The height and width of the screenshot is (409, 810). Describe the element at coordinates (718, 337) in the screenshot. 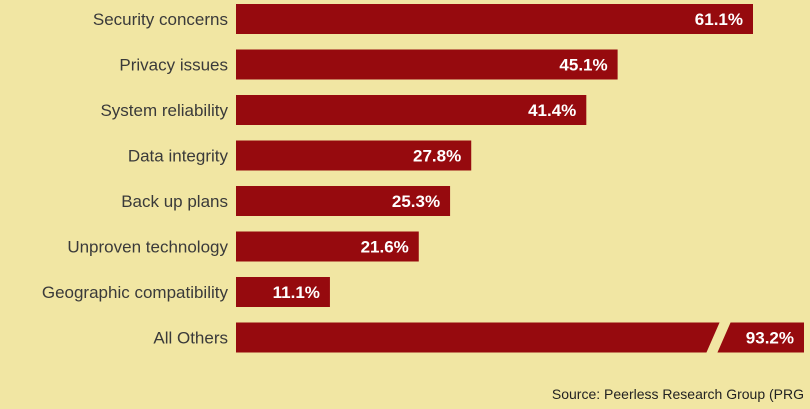

I see `axis-break-mark` at that location.